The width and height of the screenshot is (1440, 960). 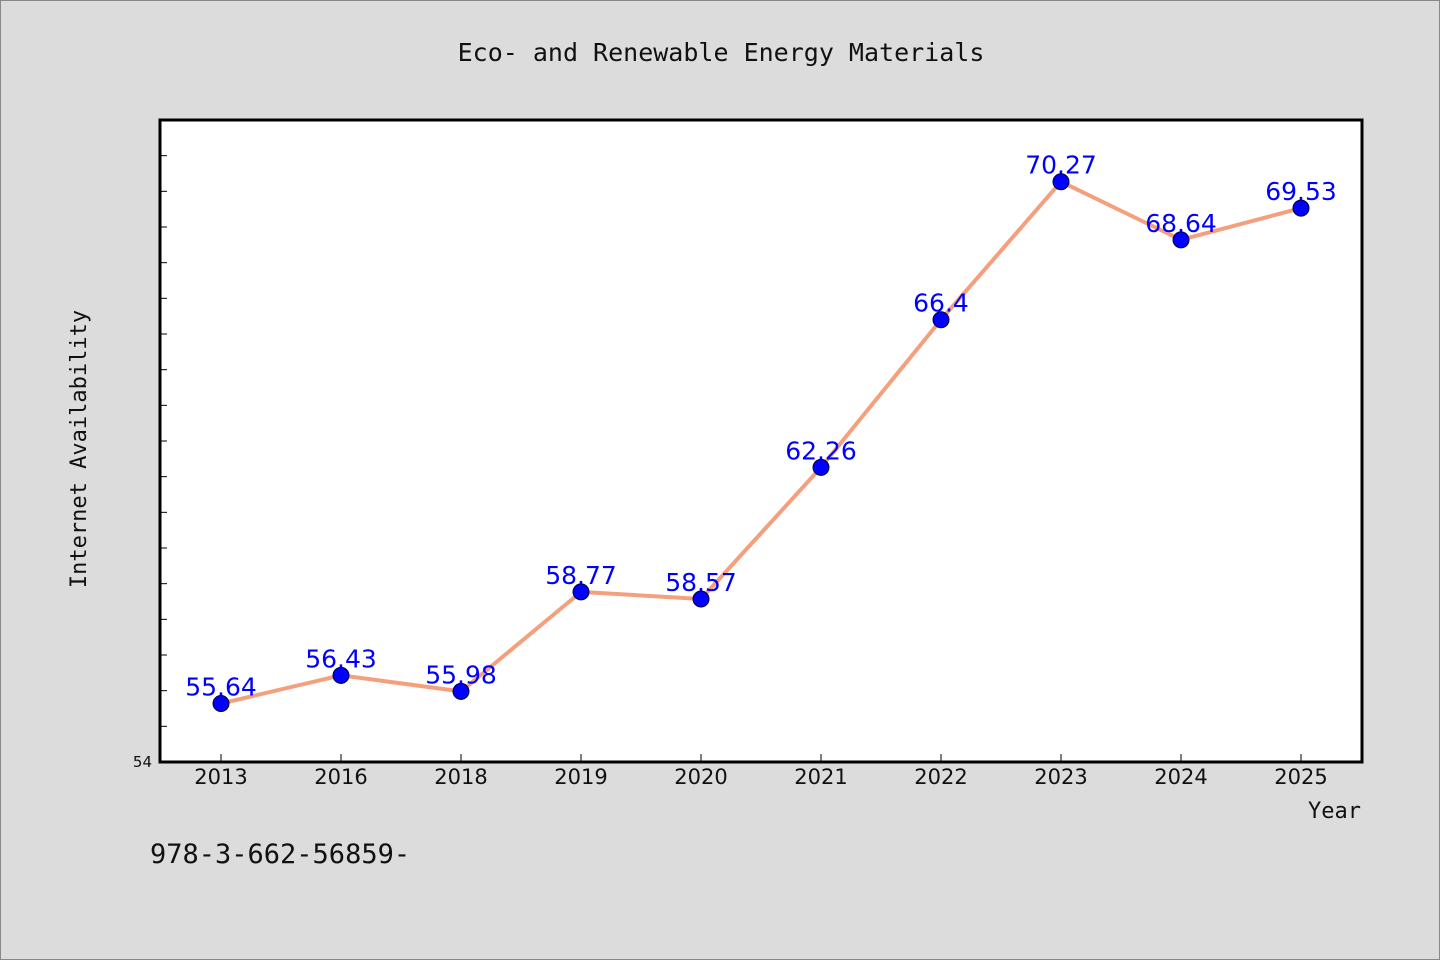 What do you see at coordinates (142, 762) in the screenshot?
I see `y-axis-min-label: 54` at bounding box center [142, 762].